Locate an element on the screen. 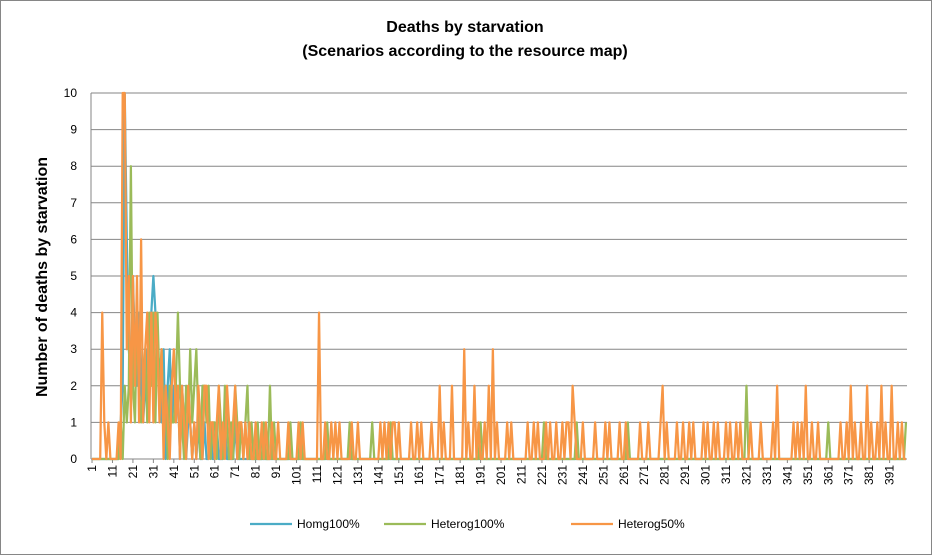 This screenshot has height=555, width=932. chart-title: Deaths by starvation is located at coordinates (464, 27).